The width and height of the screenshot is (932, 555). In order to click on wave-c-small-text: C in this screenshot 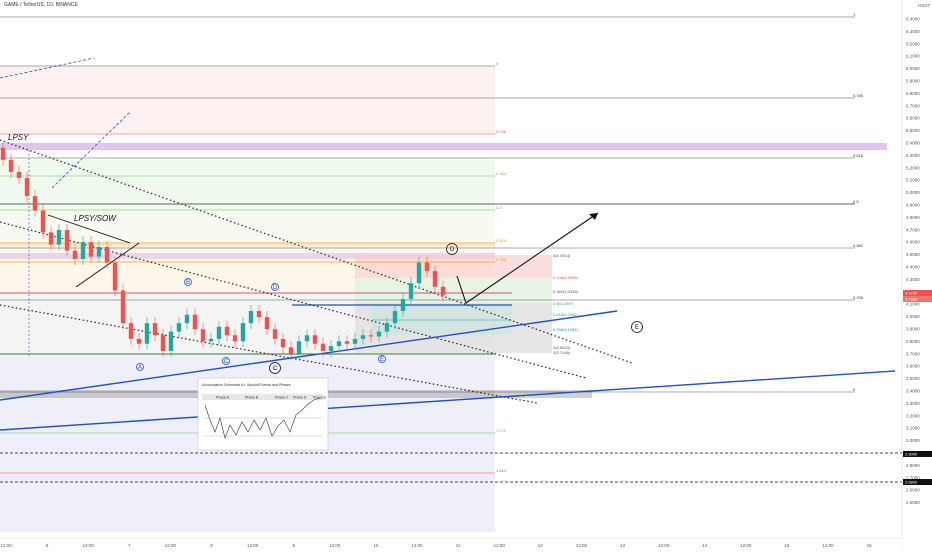, I will do `click(226, 362)`.